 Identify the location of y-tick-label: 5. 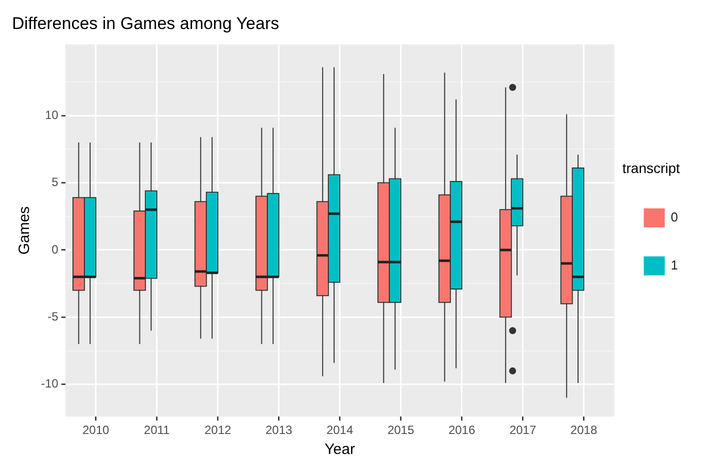
(55, 182).